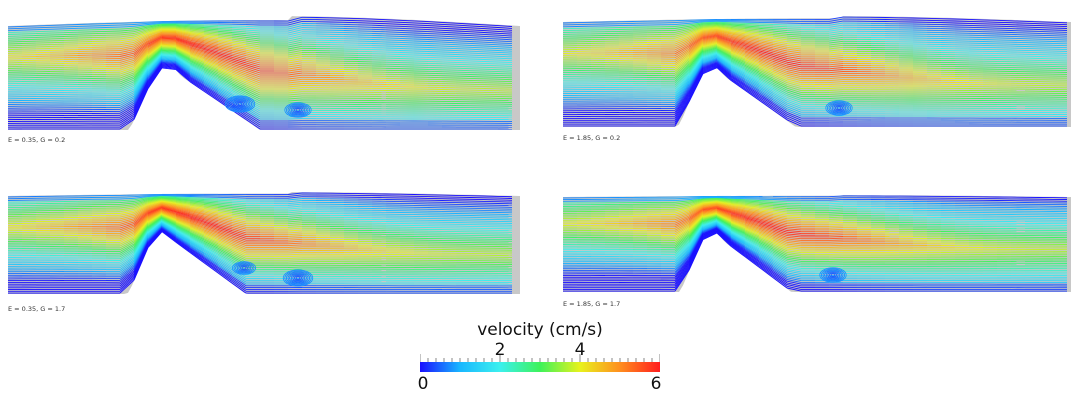 The width and height of the screenshot is (1071, 398). I want to click on colorbar-tick-mid-1: 2, so click(500, 350).